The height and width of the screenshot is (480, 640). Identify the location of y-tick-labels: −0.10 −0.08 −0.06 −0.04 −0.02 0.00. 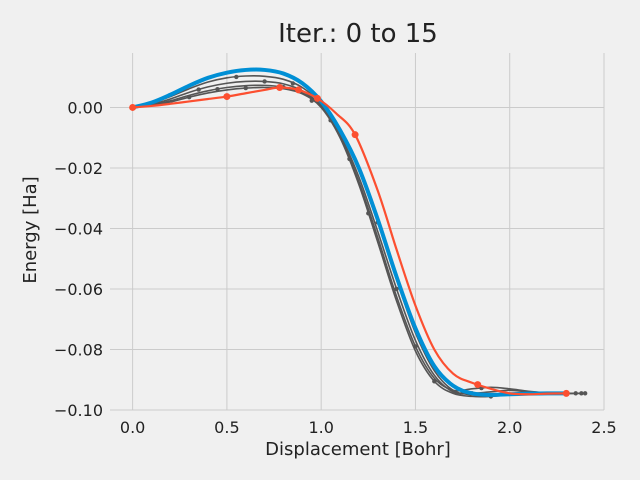
(78, 259).